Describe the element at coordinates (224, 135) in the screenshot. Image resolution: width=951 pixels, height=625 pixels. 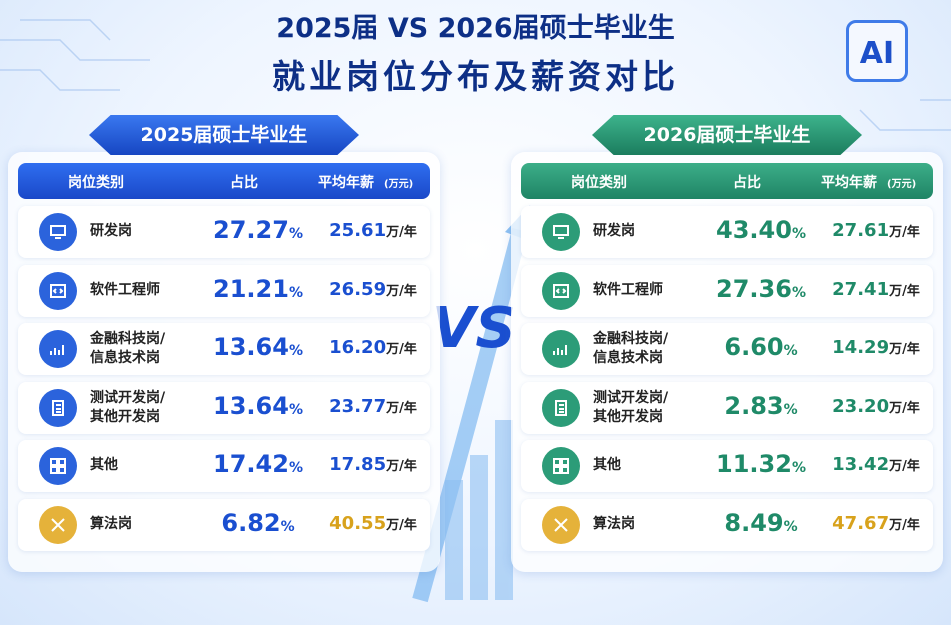
I see `panel-title: 2025届硕士毕业生` at that location.